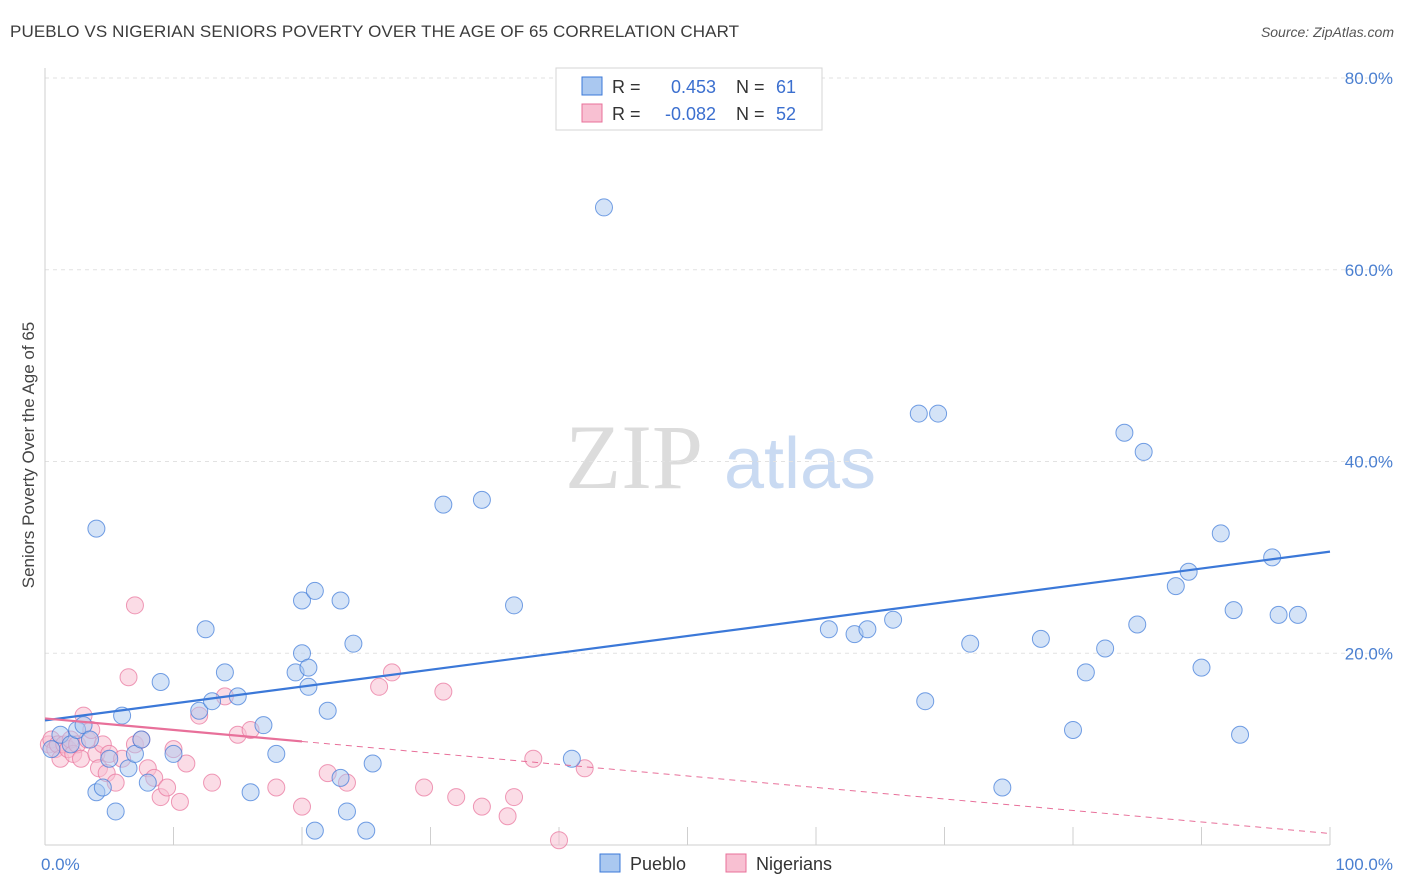 The width and height of the screenshot is (1406, 892). Describe the element at coordinates (60, 864) in the screenshot. I see `x-tick-label-min: 0.0%` at that location.